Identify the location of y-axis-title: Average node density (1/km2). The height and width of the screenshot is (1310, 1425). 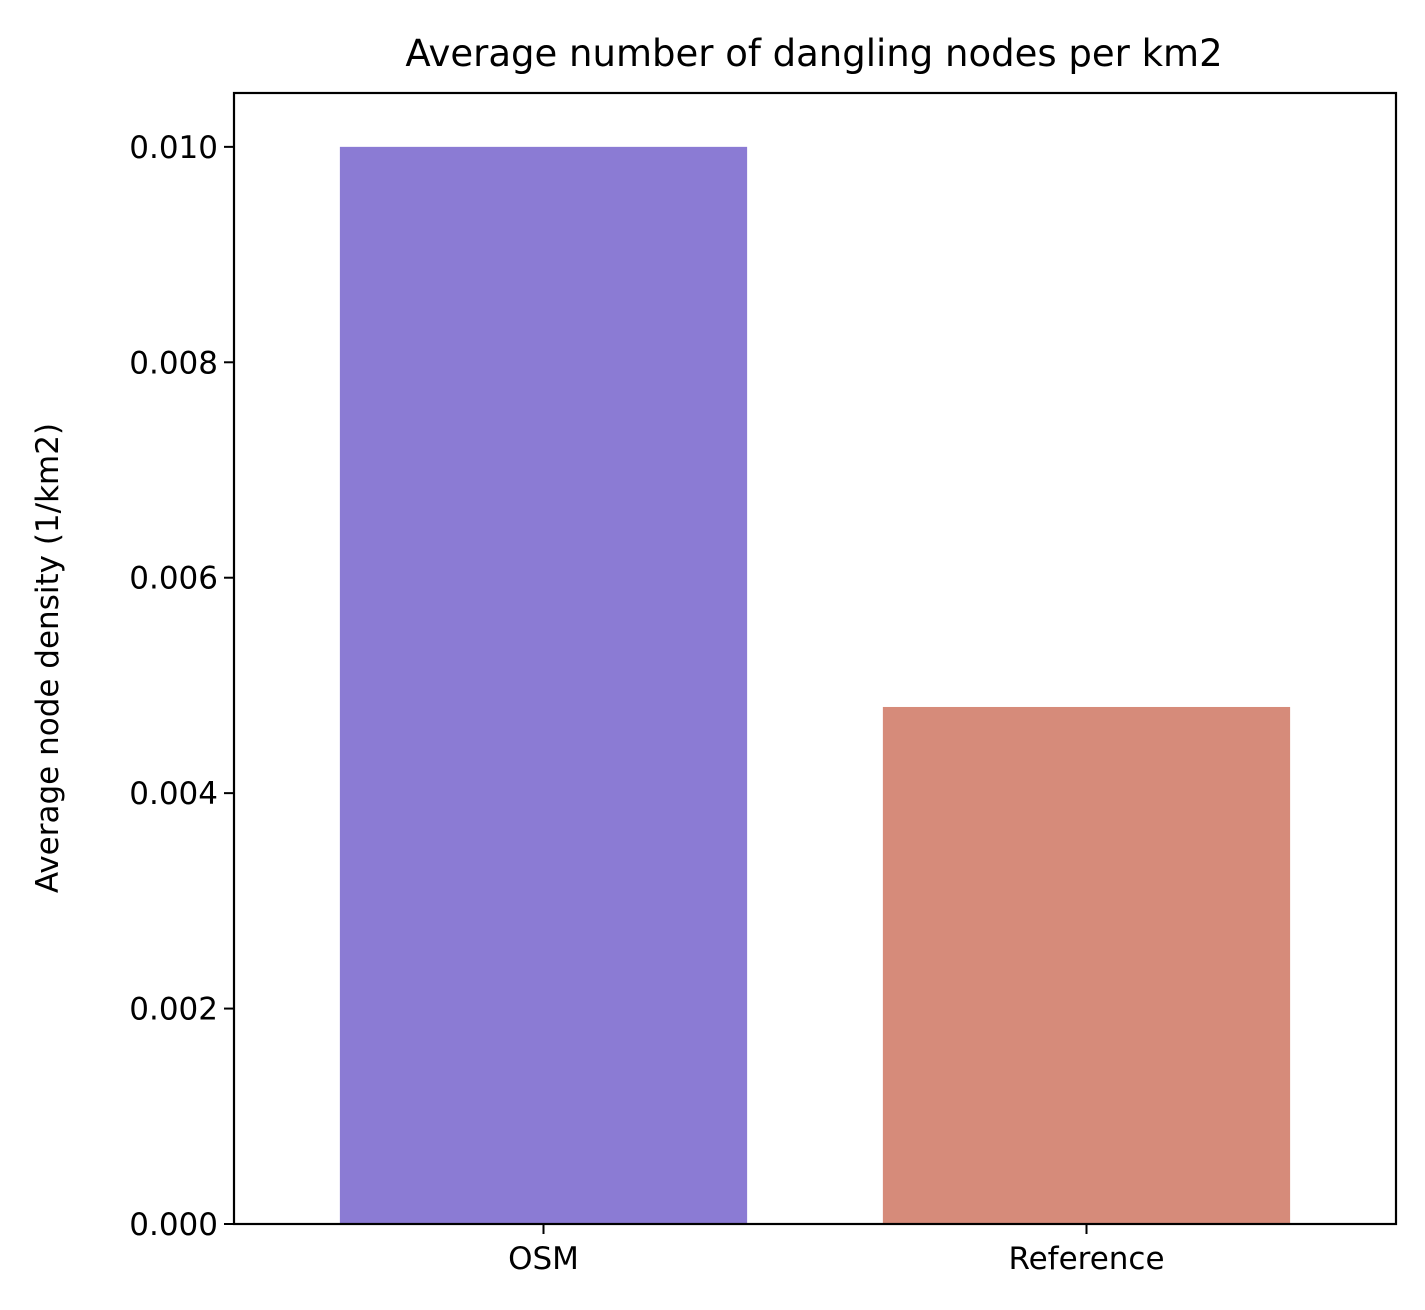
(48, 658).